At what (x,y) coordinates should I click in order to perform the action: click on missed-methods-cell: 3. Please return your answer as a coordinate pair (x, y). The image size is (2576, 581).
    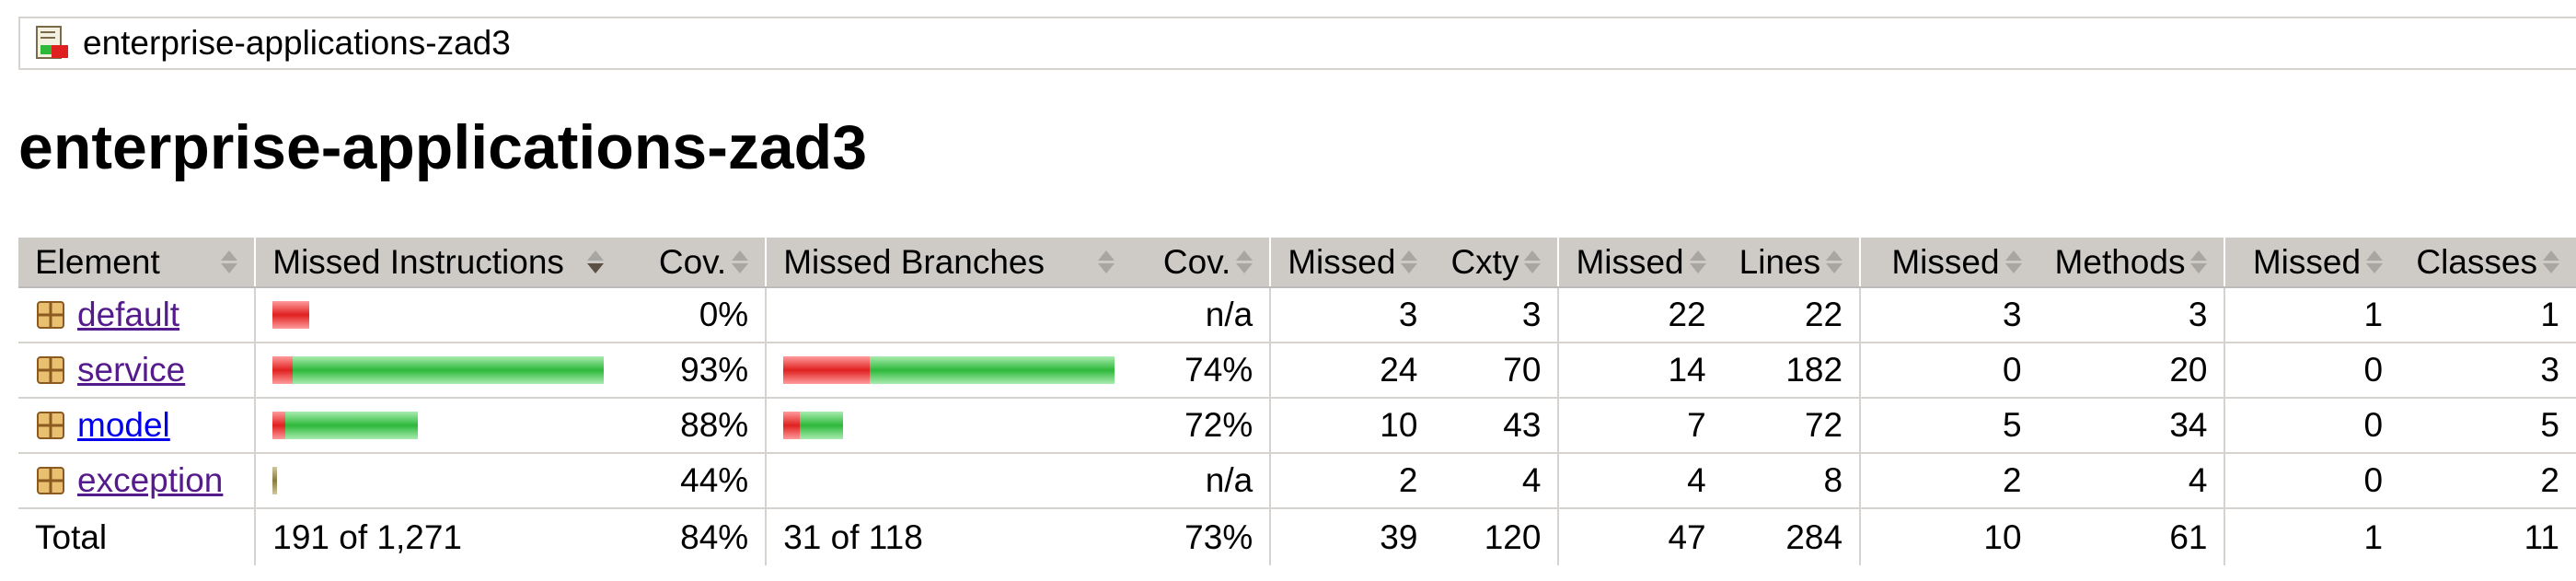
    Looking at the image, I should click on (1949, 315).